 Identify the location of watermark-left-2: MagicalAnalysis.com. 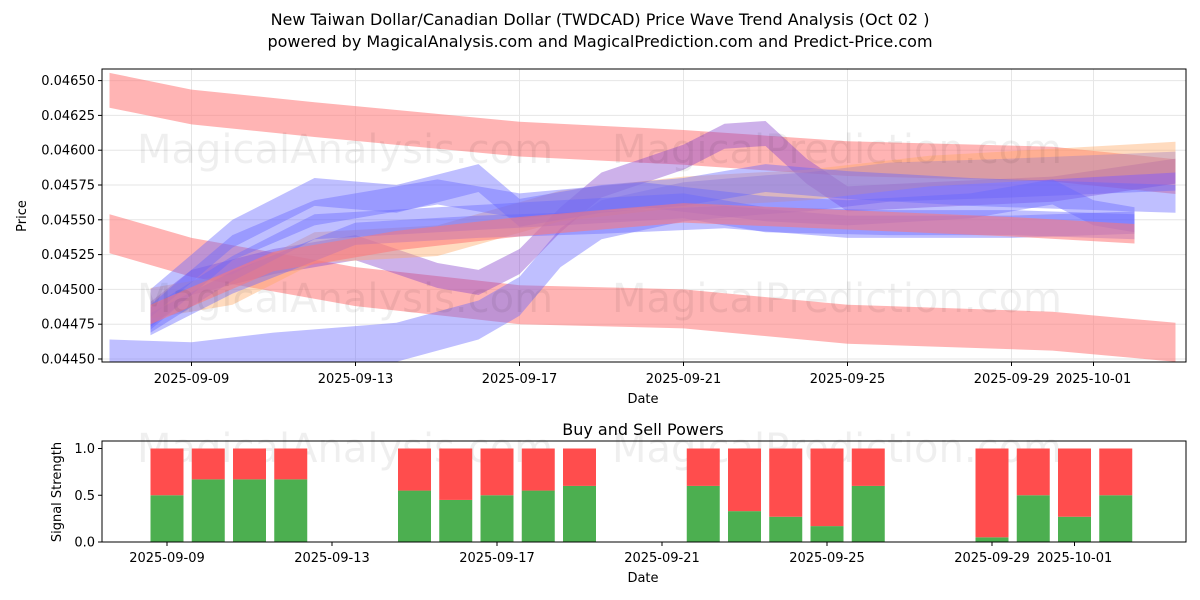
(345, 299).